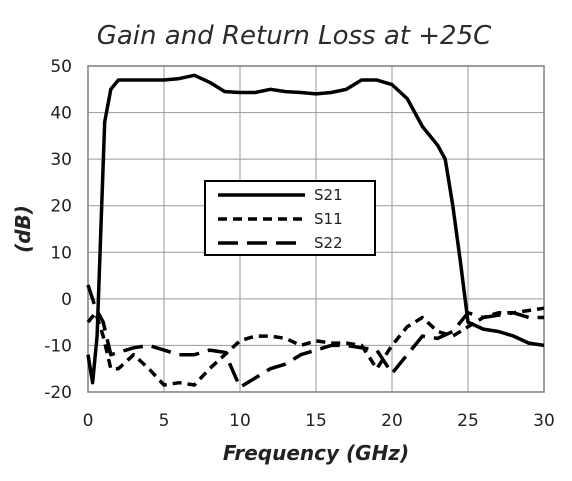 This screenshot has width=572, height=481. I want to click on y-axis-label: (dB), so click(23, 229).